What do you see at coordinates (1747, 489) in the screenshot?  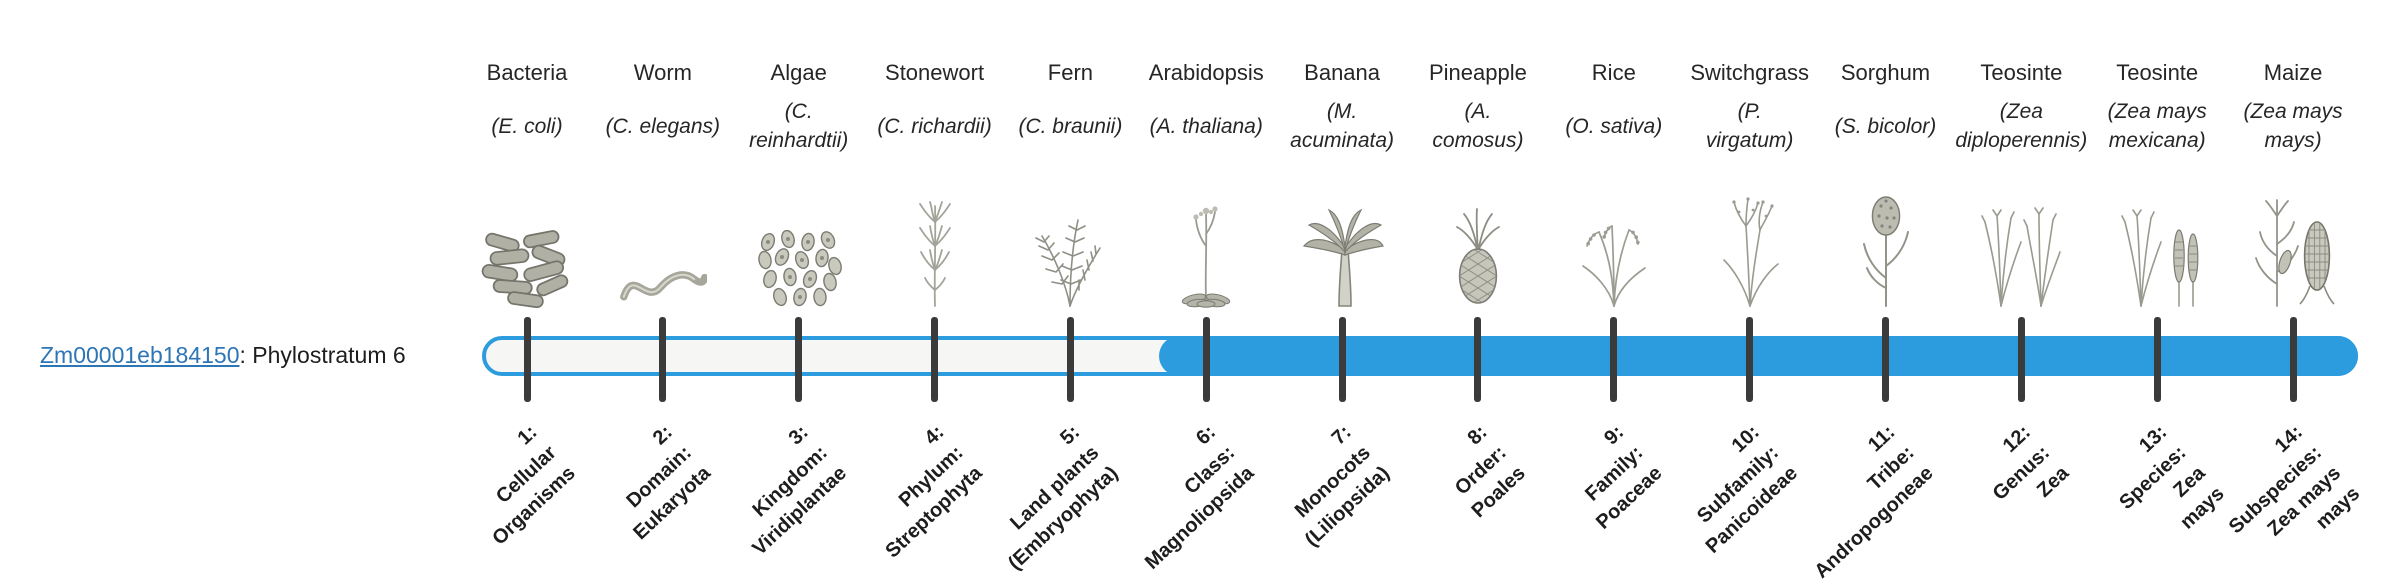 I see `rank-label: 10: Subfamily: Panicoideae` at bounding box center [1747, 489].